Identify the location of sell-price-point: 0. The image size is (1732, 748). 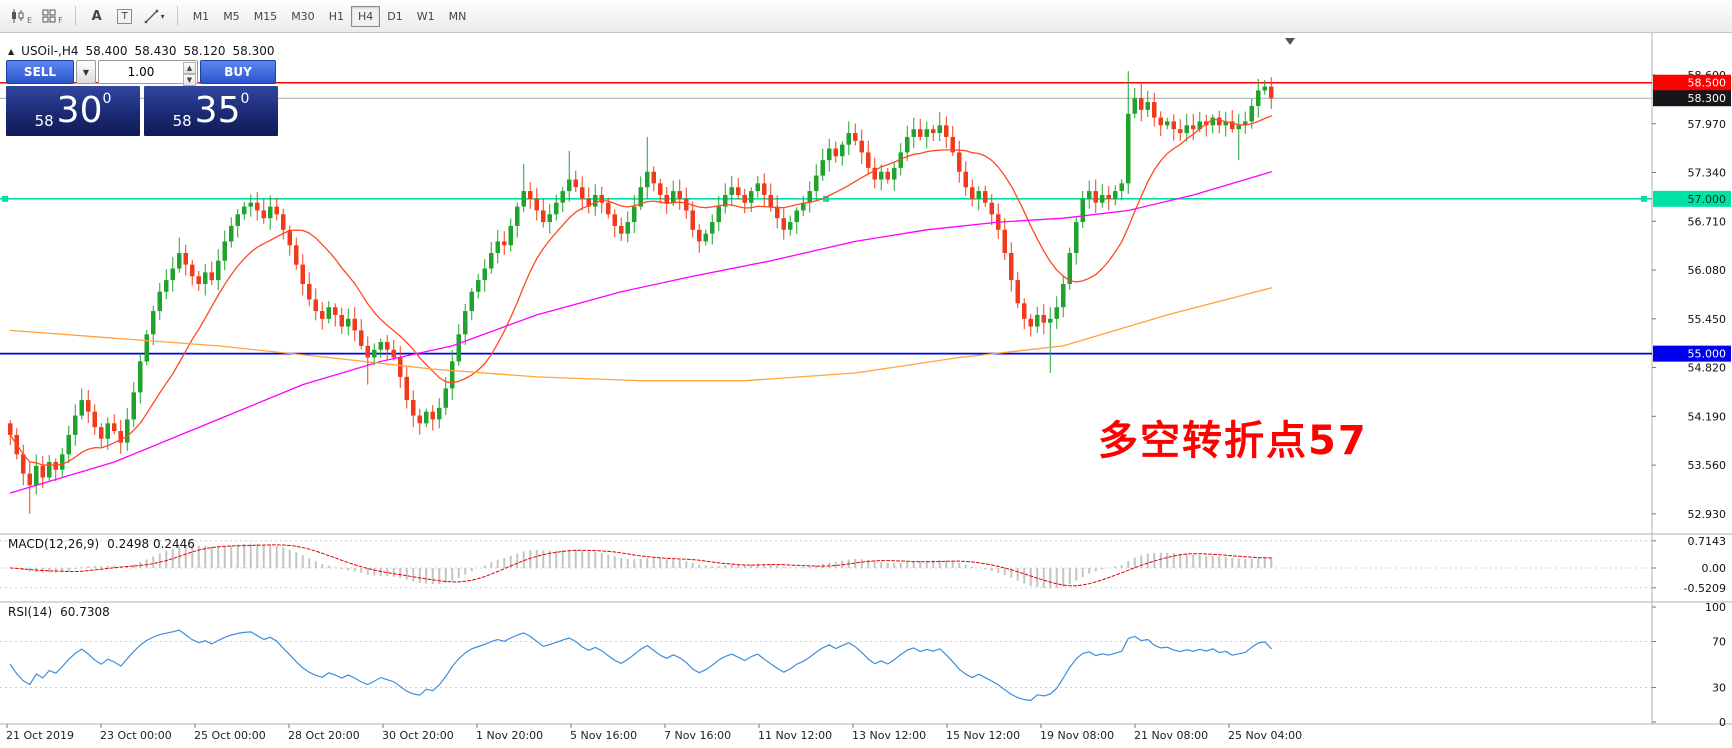
(107, 99).